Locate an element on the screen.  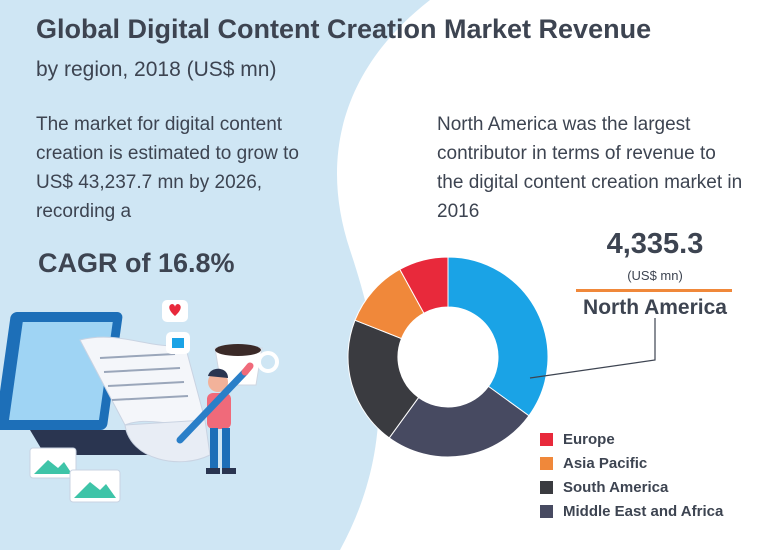
cagr-highlight: CAGR of 16.8% is located at coordinates (136, 263).